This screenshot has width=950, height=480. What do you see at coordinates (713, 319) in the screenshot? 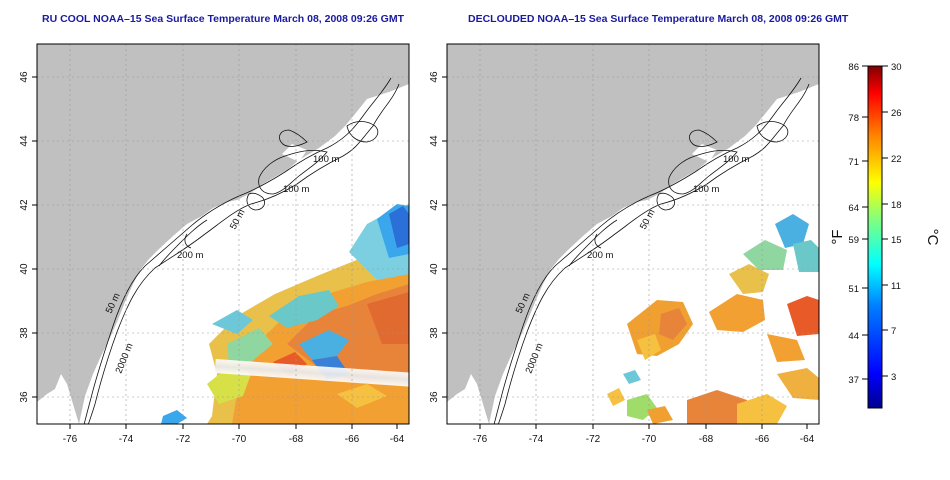
I see `right-sst-field` at bounding box center [713, 319].